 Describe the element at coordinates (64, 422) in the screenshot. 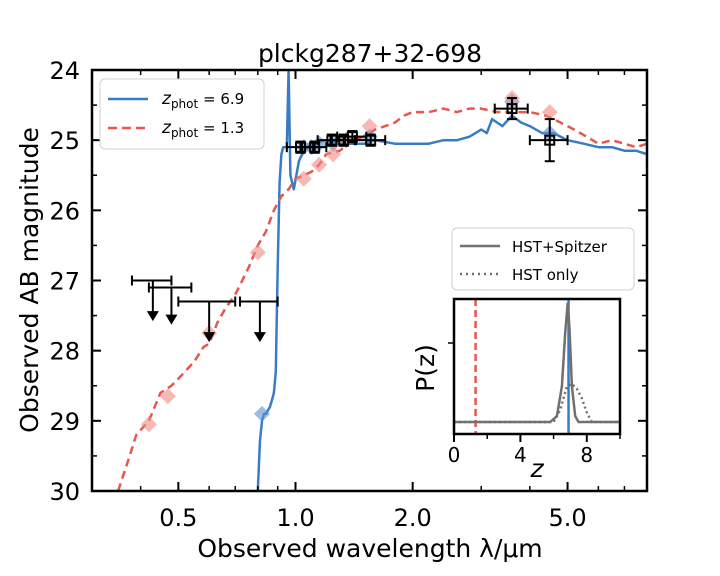

I see `y-tick-label-5: 29` at that location.